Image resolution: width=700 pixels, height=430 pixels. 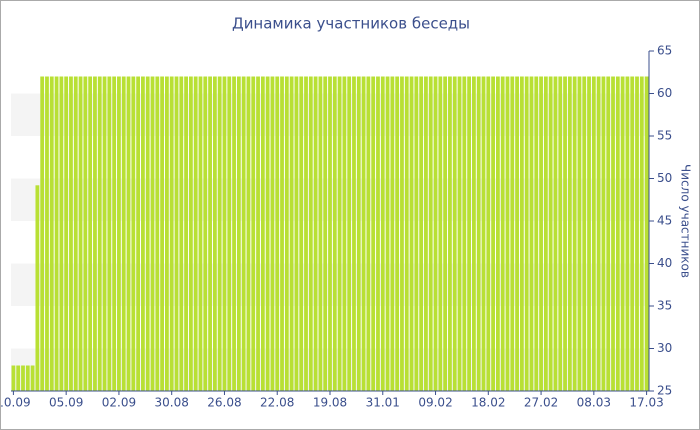 I want to click on x-tick-label: 26.08, so click(x=224, y=403).